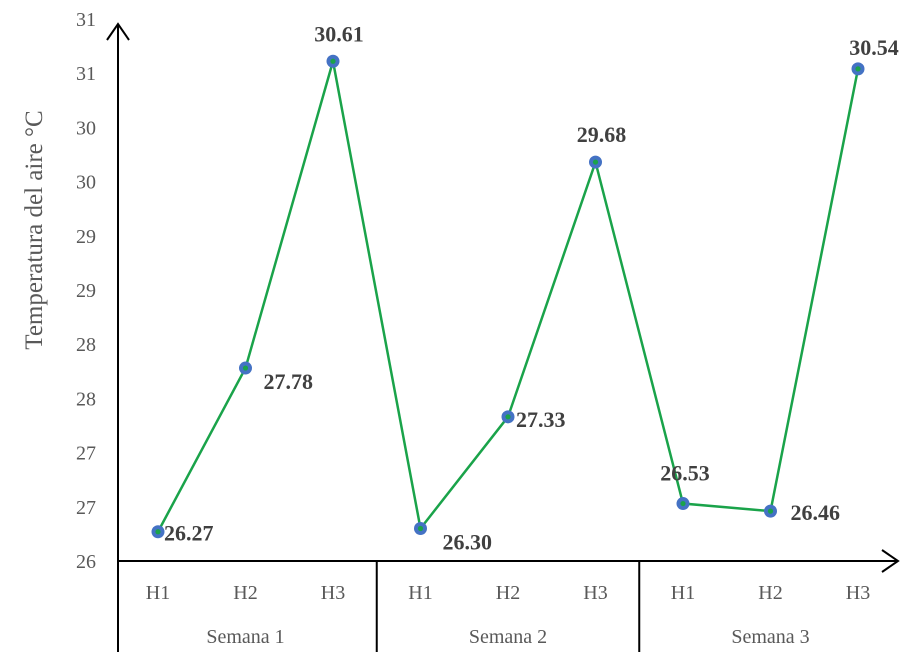  What do you see at coordinates (118, 31) in the screenshot?
I see `y-axis-arrow` at bounding box center [118, 31].